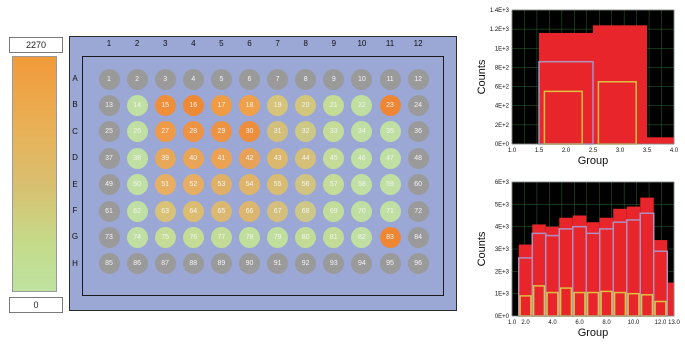 This screenshot has width=685, height=350. What do you see at coordinates (306, 264) in the screenshot?
I see `plate-well: 92` at bounding box center [306, 264].